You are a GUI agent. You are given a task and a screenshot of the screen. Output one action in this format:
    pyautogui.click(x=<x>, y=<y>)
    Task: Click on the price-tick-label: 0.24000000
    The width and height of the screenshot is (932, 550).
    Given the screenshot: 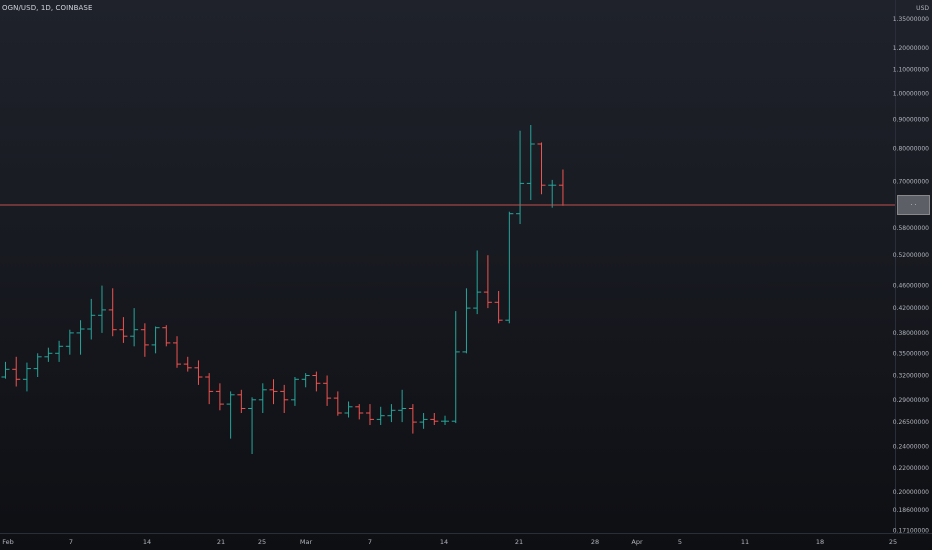 What is the action you would take?
    pyautogui.click(x=911, y=447)
    